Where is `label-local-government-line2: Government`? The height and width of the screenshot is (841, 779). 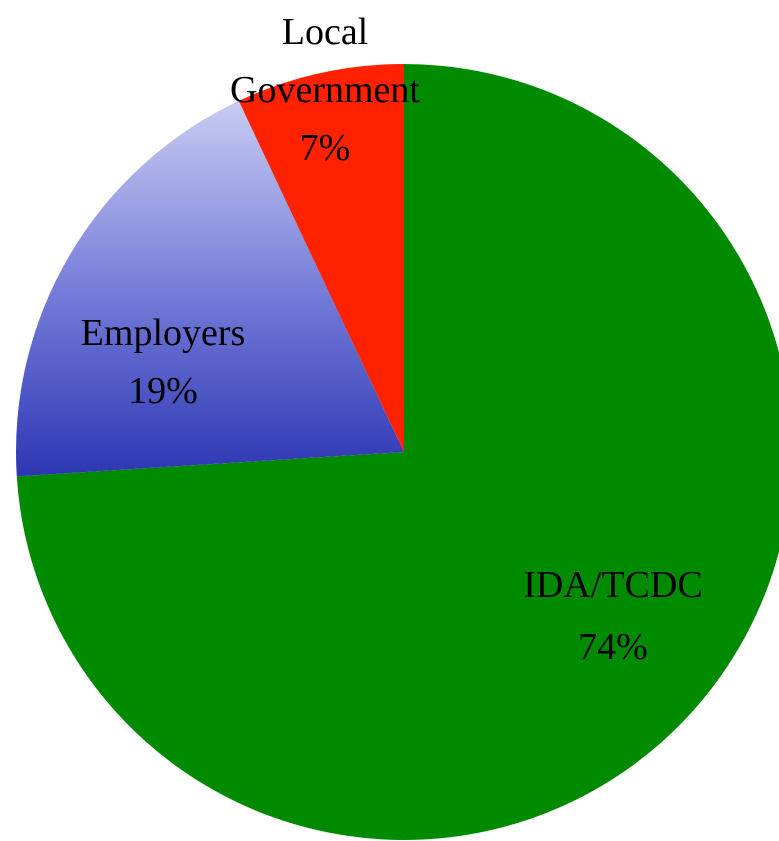 label-local-government-line2: Government is located at coordinates (325, 90).